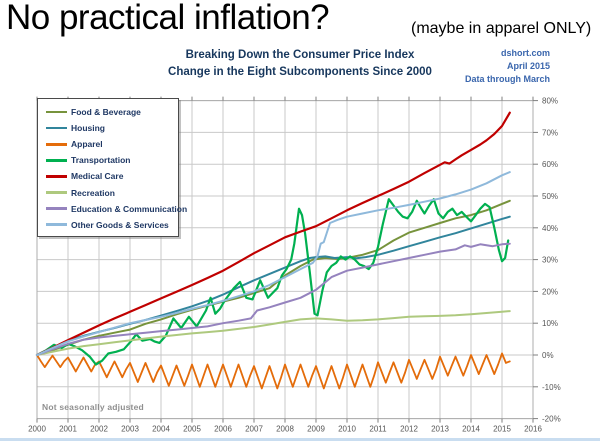  I want to click on legend-item: Medical Care, so click(112, 176).